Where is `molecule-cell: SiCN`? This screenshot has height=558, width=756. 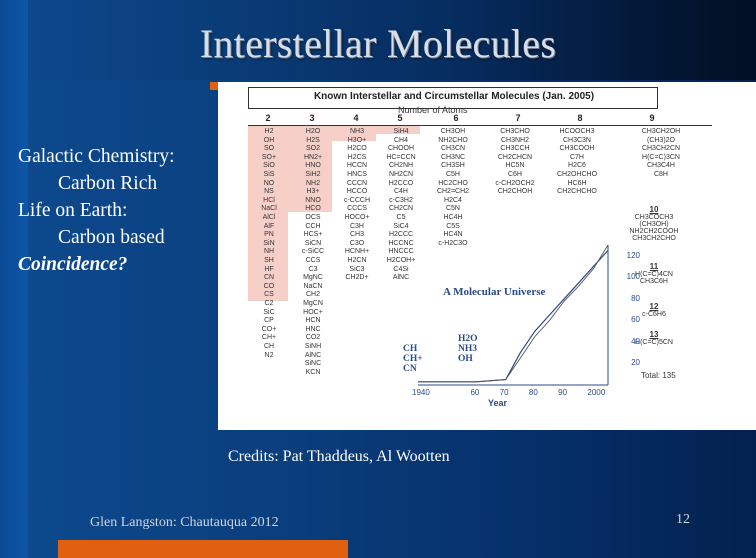
molecule-cell: SiCN is located at coordinates (313, 243).